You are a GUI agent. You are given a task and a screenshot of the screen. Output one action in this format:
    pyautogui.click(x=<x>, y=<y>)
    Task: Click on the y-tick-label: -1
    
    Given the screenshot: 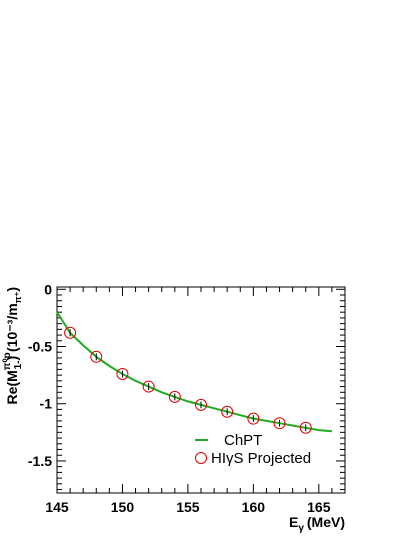 What is the action you would take?
    pyautogui.click(x=46, y=404)
    